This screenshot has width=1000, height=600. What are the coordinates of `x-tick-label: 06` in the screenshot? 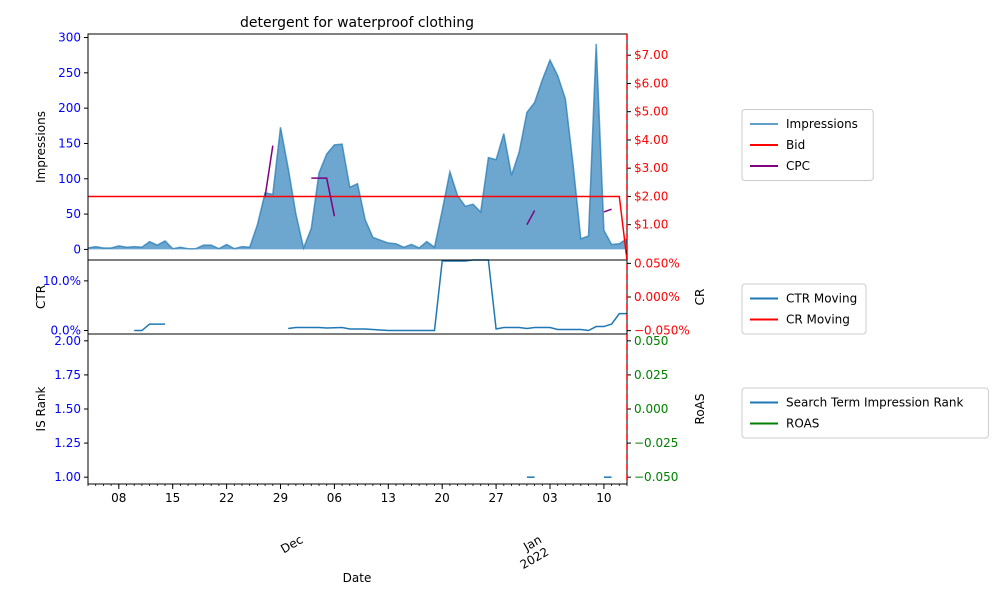 It's located at (334, 498).